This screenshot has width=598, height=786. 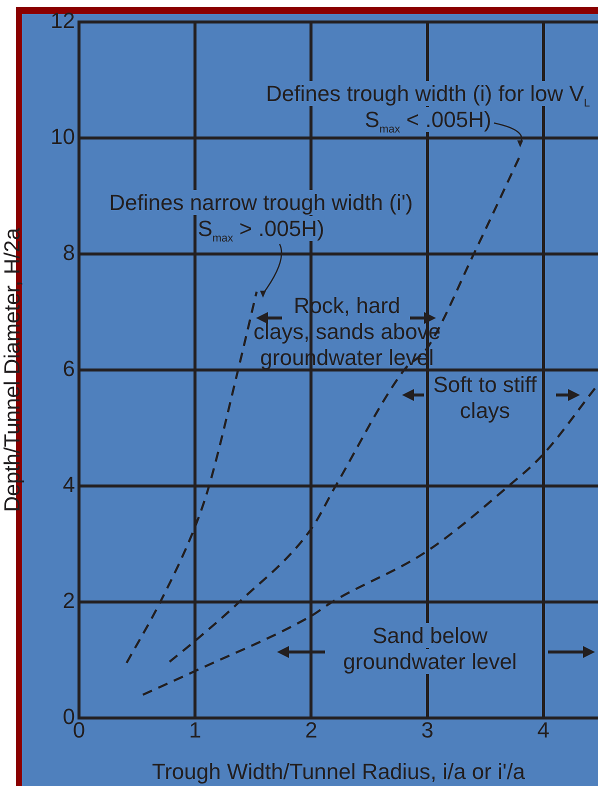 I want to click on y-tick-label: 4, so click(x=68, y=485).